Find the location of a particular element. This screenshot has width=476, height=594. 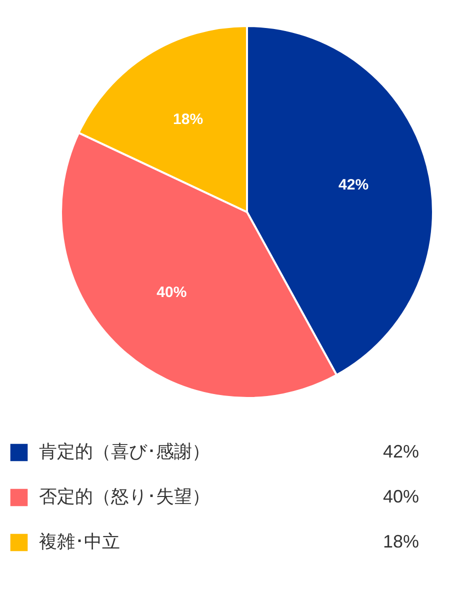

data-label: 18% is located at coordinates (188, 119).